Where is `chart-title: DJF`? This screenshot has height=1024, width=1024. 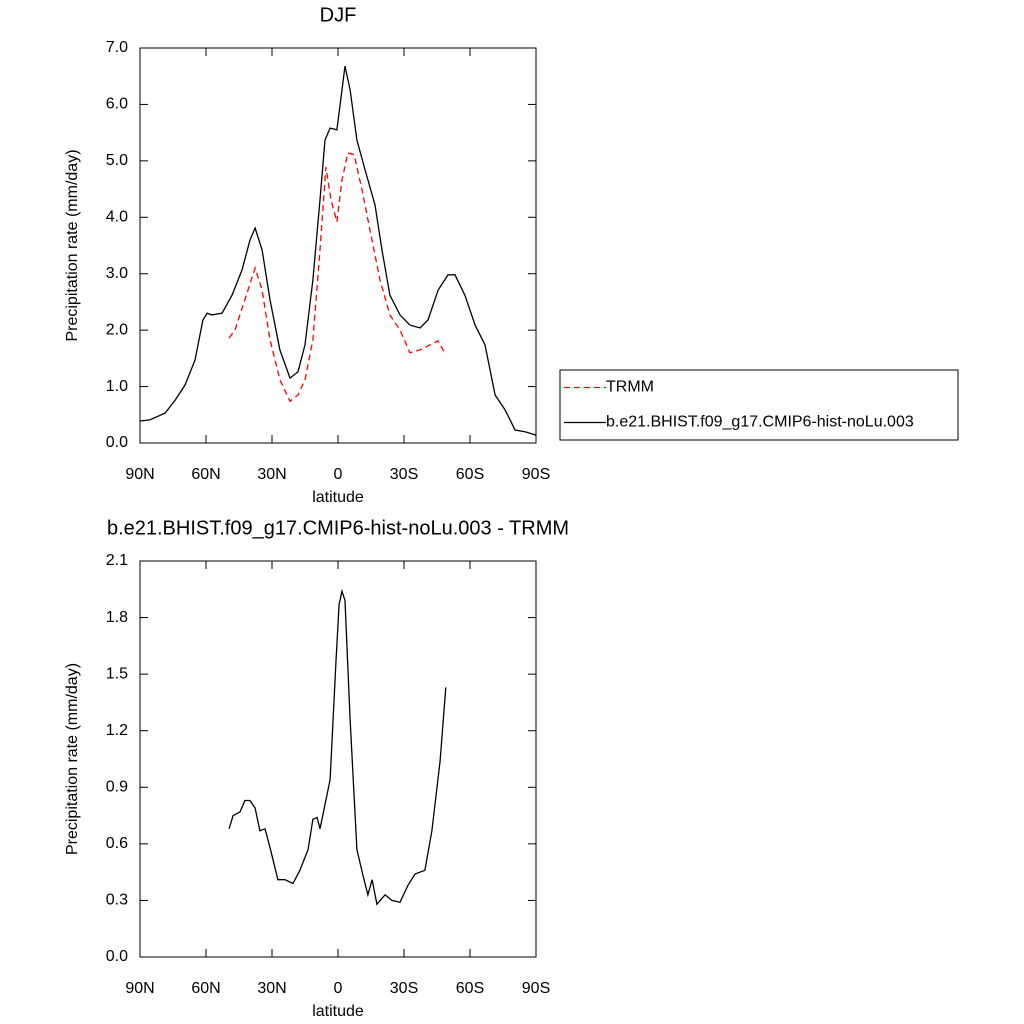
chart-title: DJF is located at coordinates (338, 15).